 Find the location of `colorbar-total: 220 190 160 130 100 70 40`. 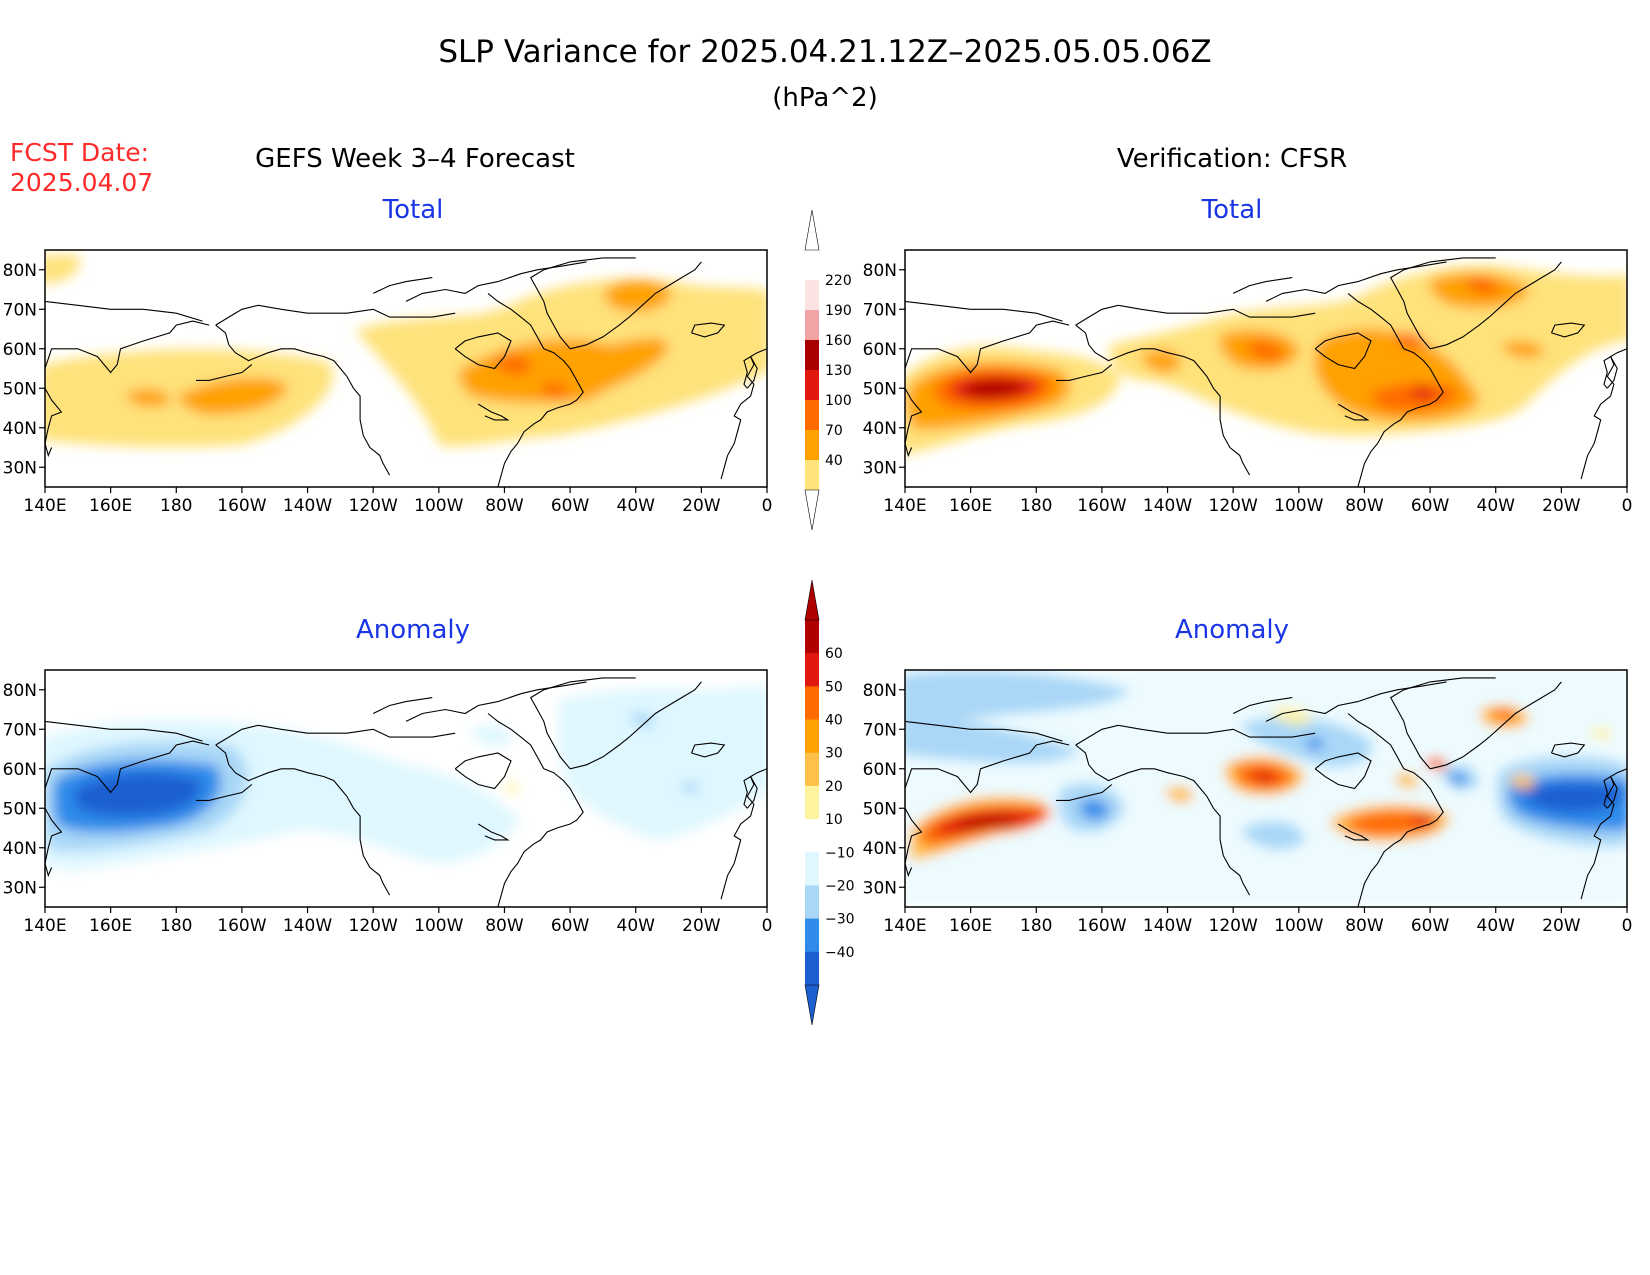

colorbar-total: 220 190 160 130 100 70 40 is located at coordinates (828, 370).